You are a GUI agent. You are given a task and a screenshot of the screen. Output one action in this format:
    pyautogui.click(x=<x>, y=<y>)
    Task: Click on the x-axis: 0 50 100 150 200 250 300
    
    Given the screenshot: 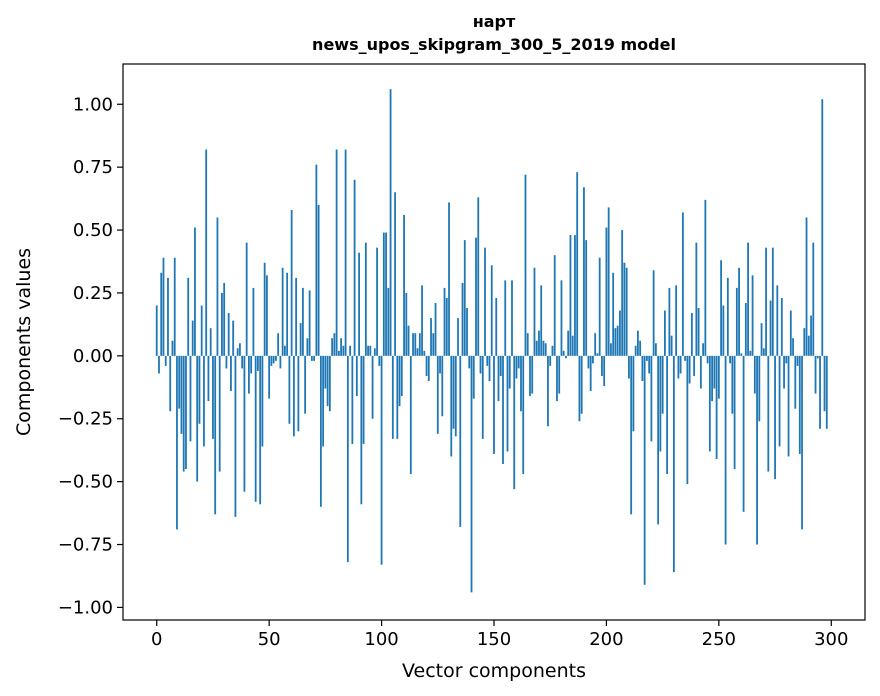 What is the action you would take?
    pyautogui.click(x=499, y=635)
    